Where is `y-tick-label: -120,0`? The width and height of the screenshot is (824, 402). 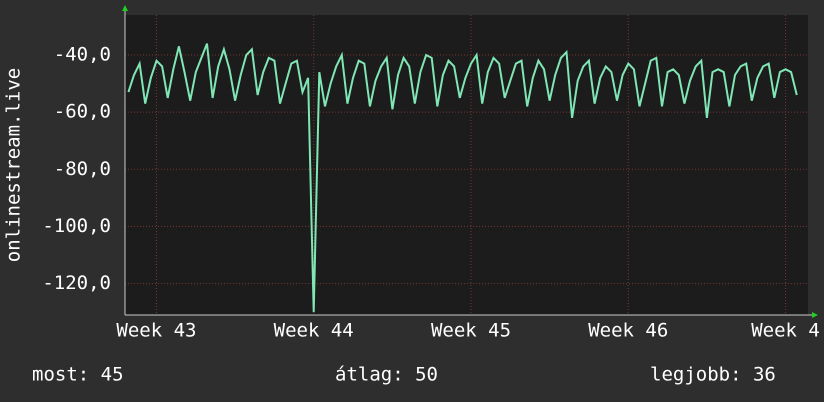
y-tick-label: -120,0 is located at coordinates (76, 283).